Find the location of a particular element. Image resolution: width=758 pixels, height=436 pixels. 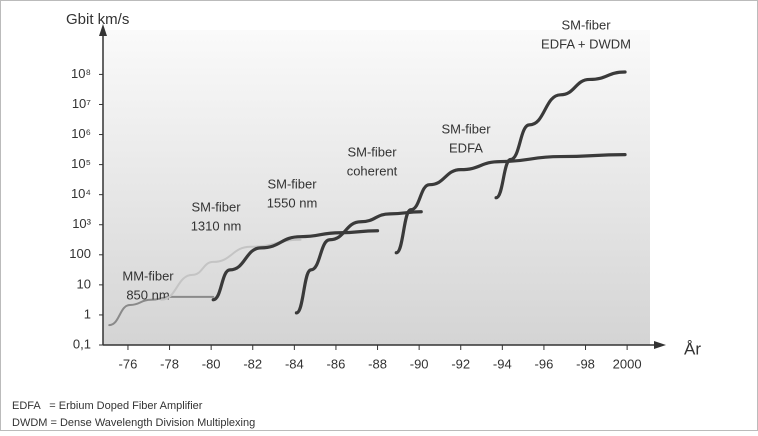

y-tick-label: 10⁶ is located at coordinates (81, 133).